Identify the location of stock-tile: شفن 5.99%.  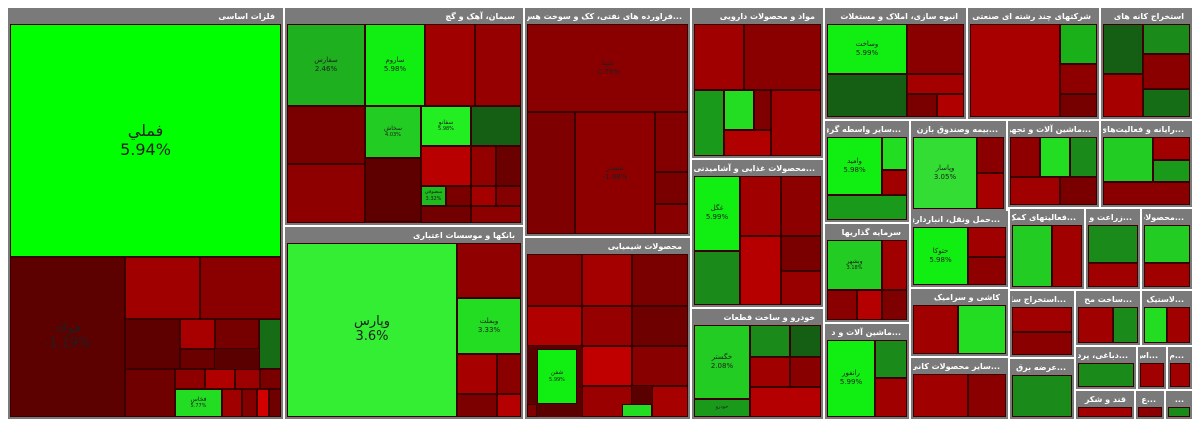
(557, 376).